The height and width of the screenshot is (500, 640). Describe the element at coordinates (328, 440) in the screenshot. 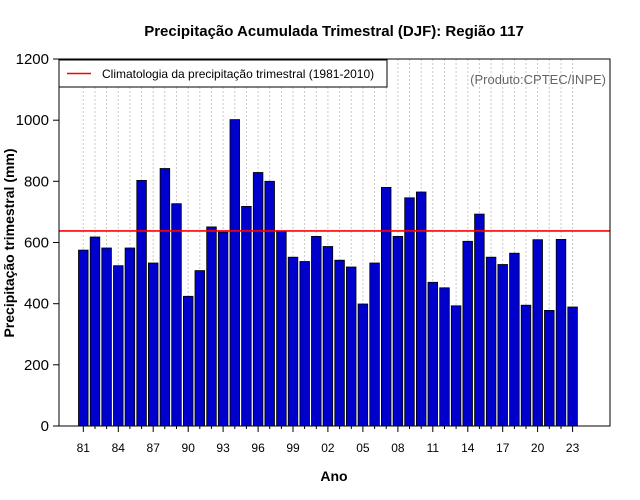

I see `x-axis: 81 84 87 90 93 96 99 02 05 08 11 14 17 20 23` at that location.